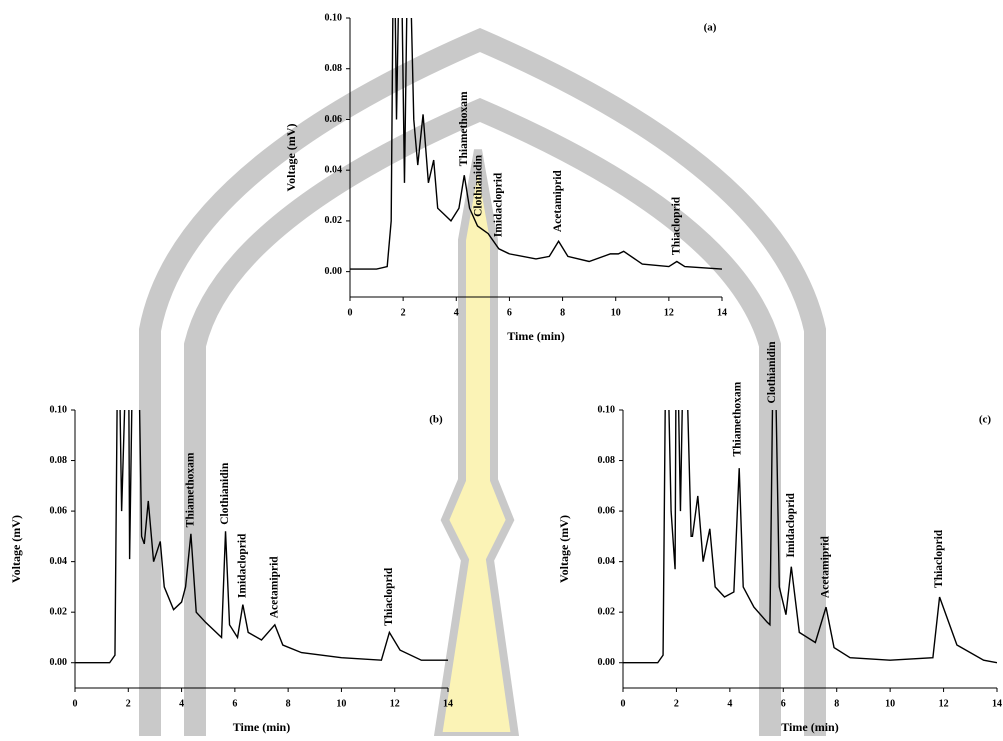 The image size is (1003, 741). Describe the element at coordinates (985, 420) in the screenshot. I see `chart-title: (c)` at that location.